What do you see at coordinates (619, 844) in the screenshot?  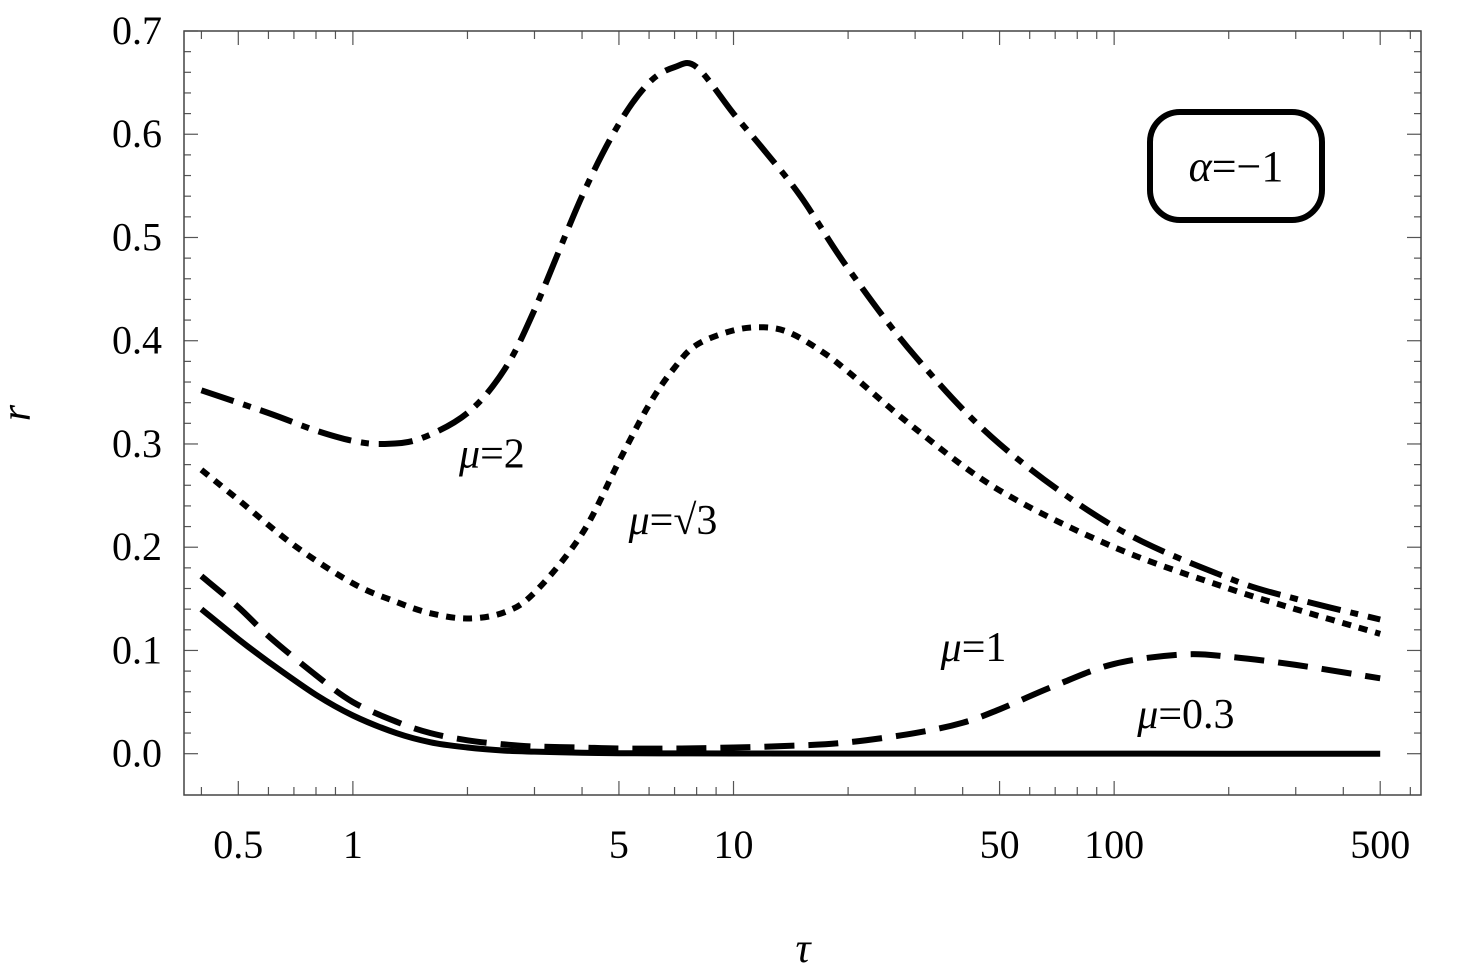 I see `x-tick-label: 5` at bounding box center [619, 844].